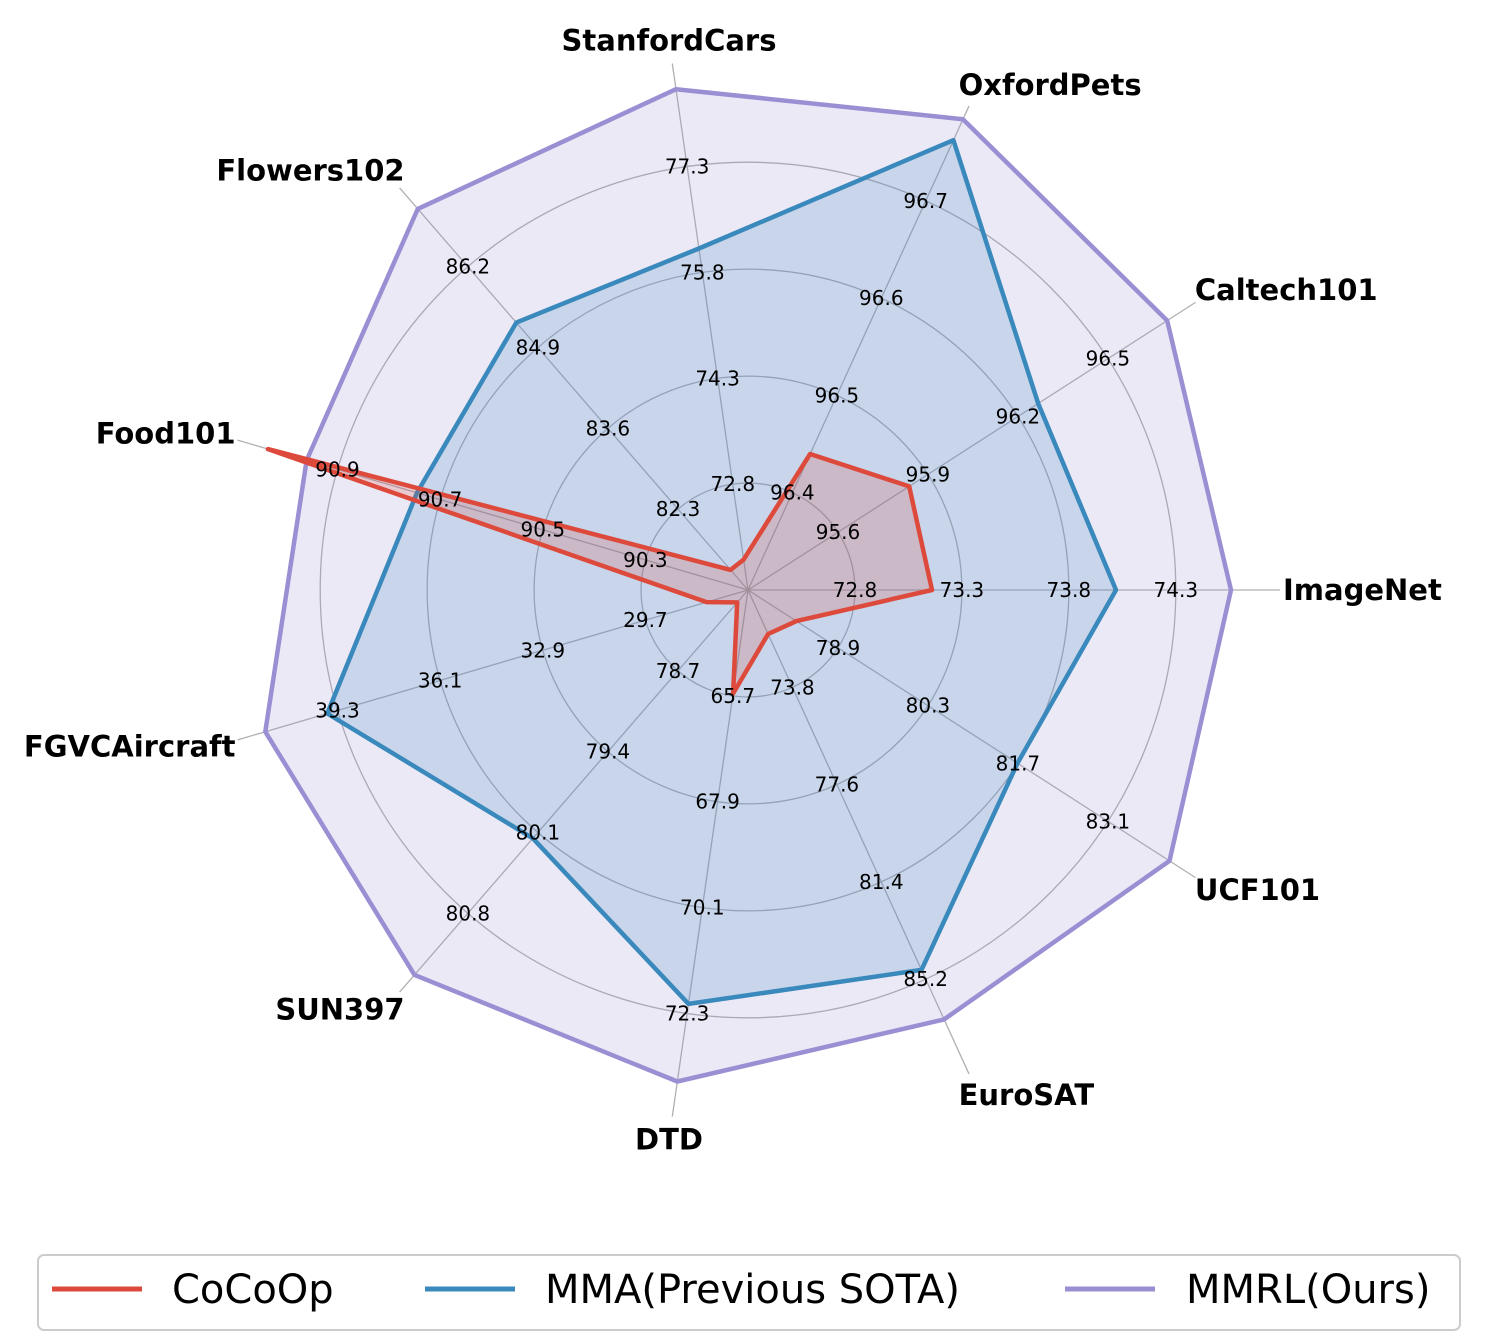 The height and width of the screenshot is (1344, 1495). I want to click on tick-label-flowers102-1: 82.3, so click(678, 509).